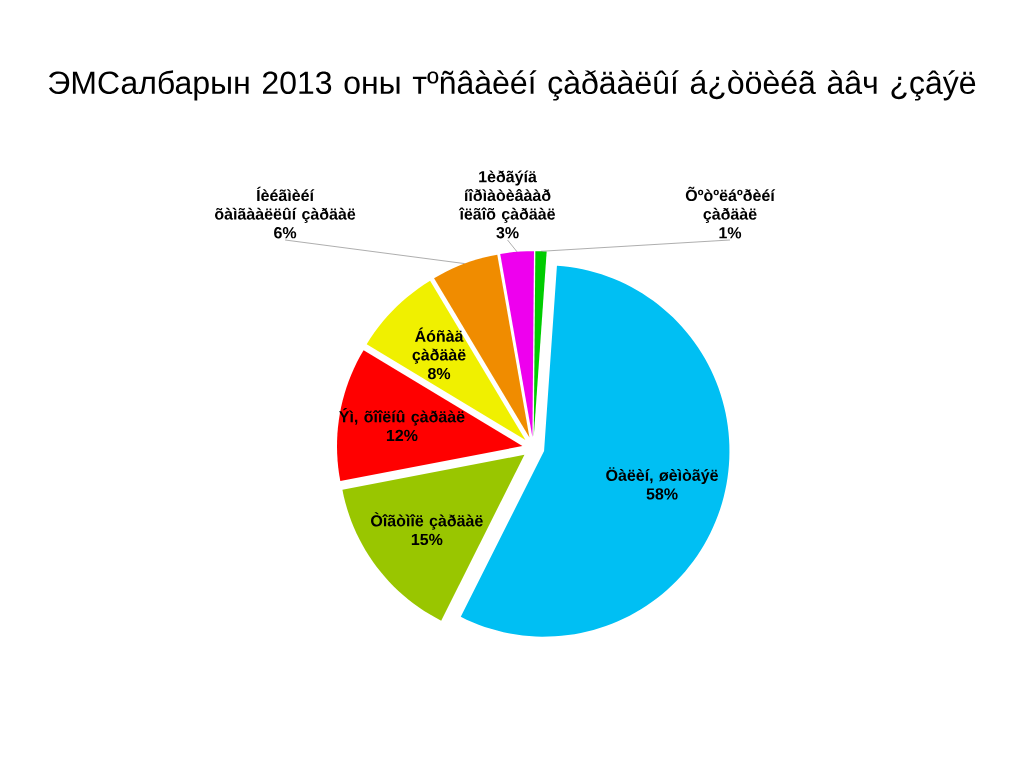  I want to click on data-label: 58%, so click(662, 494).